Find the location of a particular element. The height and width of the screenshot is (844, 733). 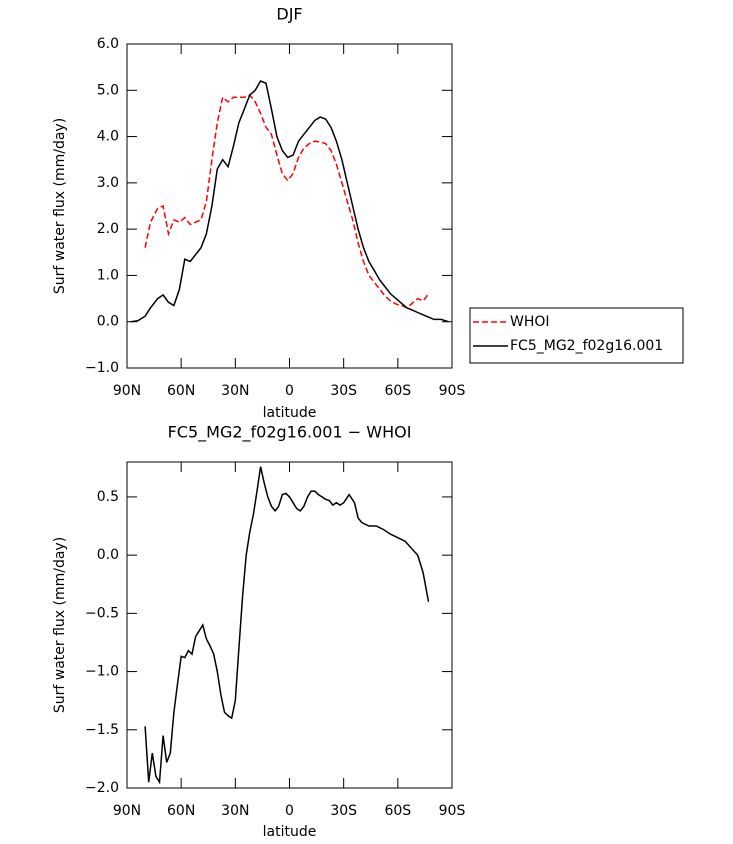

y-tick-label: 5.0 is located at coordinates (108, 90).